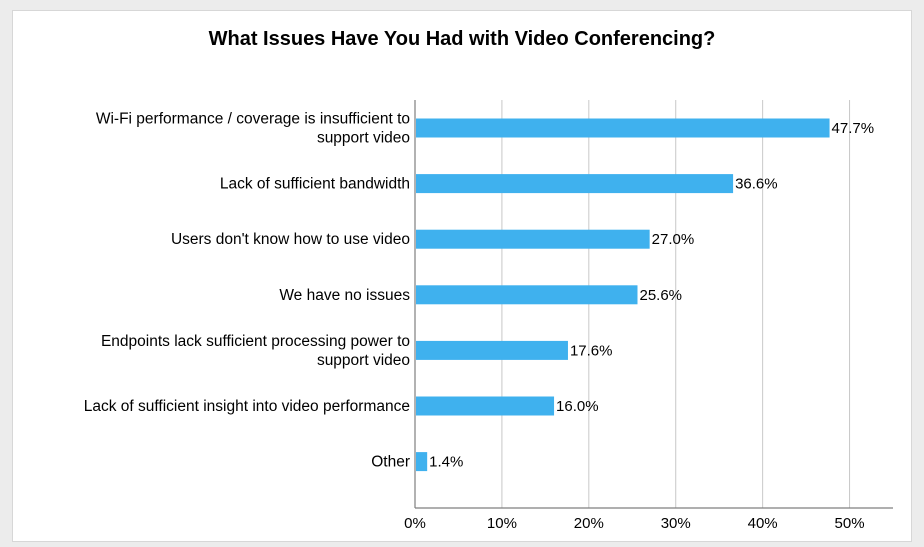 The image size is (924, 547). I want to click on data-label: 1.4%, so click(446, 462).